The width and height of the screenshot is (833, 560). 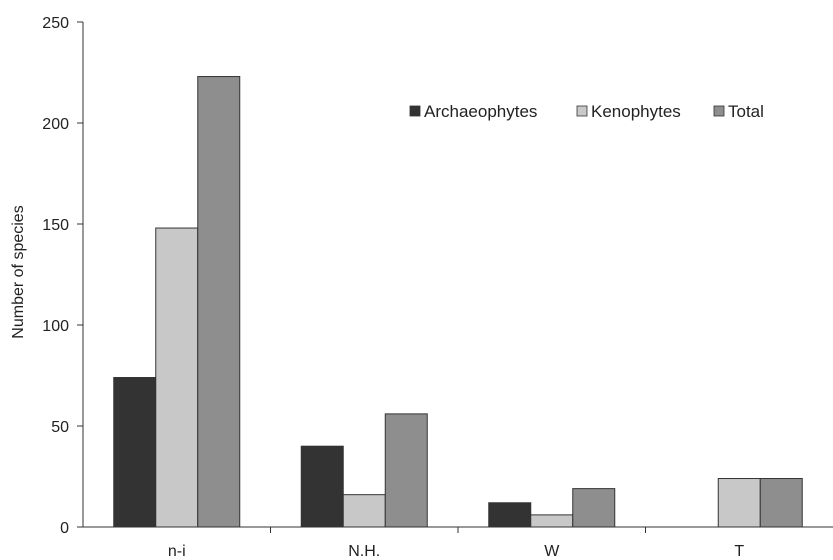 What do you see at coordinates (552, 551) in the screenshot?
I see `x-tick-label: W` at bounding box center [552, 551].